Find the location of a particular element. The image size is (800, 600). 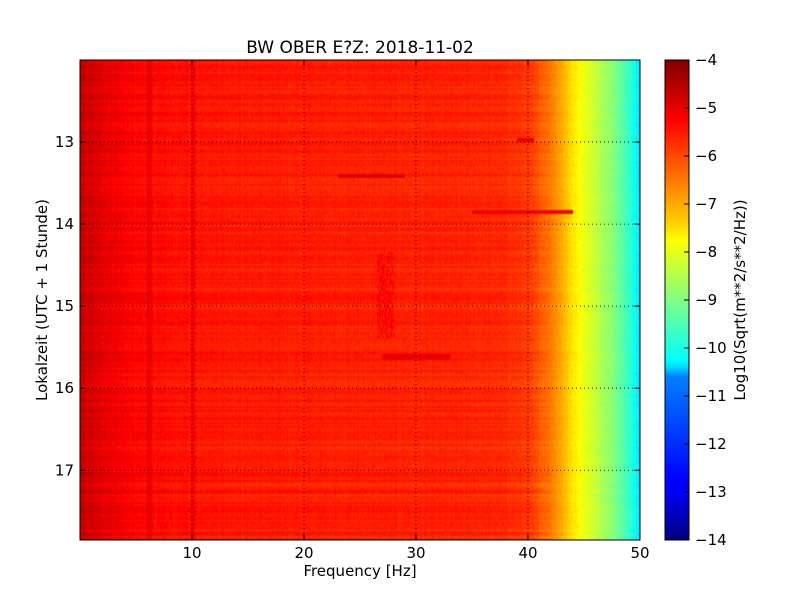

chart-title: BW OBER E?Z: 2018-11-02 is located at coordinates (360, 48).